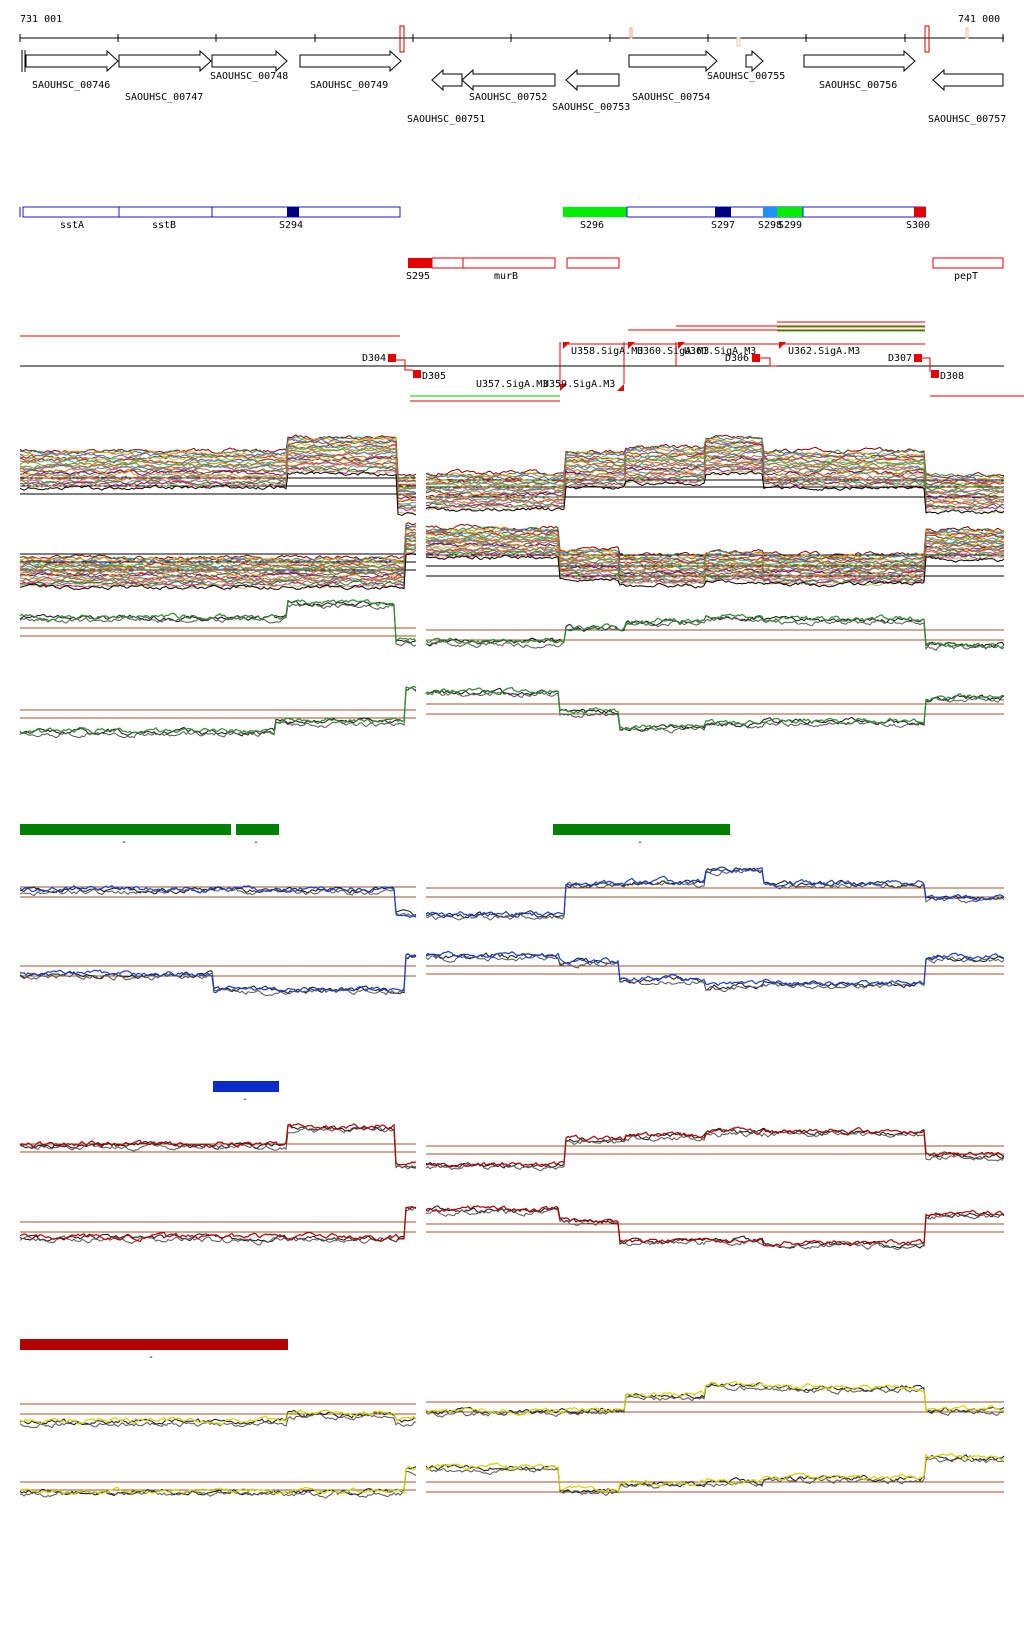 This screenshot has height=1640, width=1024. What do you see at coordinates (511, 38) in the screenshot?
I see `axis-ticks` at bounding box center [511, 38].